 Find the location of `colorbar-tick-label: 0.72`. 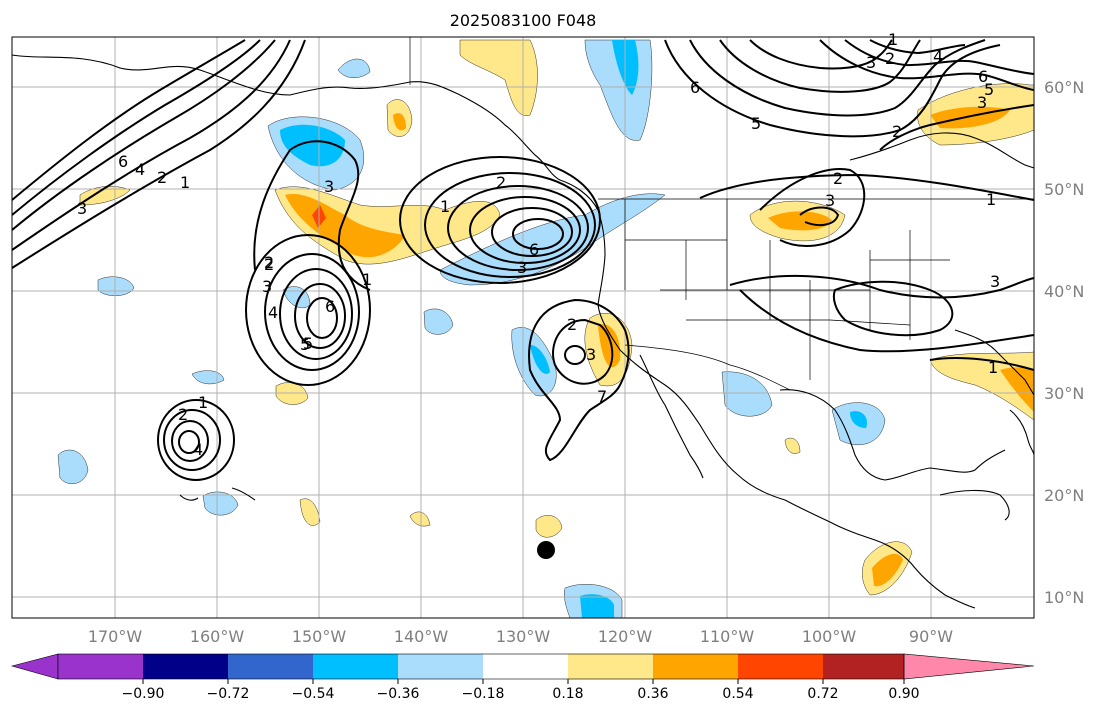

colorbar-tick-label: 0.72 is located at coordinates (822, 694).